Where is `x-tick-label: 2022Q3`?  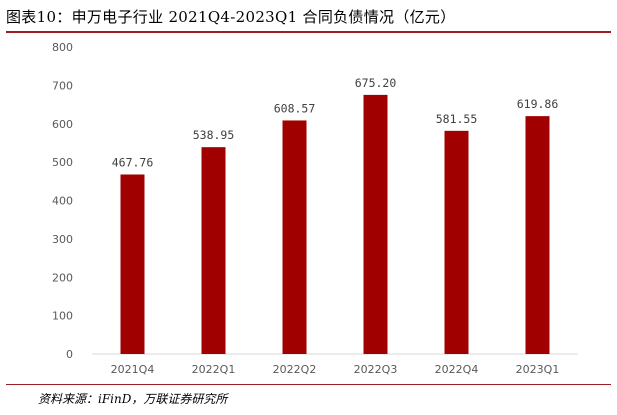
x-tick-label: 2022Q3 is located at coordinates (376, 369).